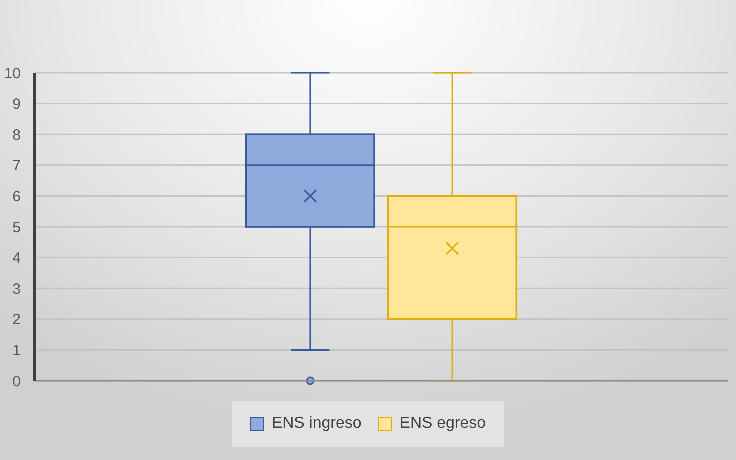  Describe the element at coordinates (16, 166) in the screenshot. I see `y-tick-label: 7` at that location.